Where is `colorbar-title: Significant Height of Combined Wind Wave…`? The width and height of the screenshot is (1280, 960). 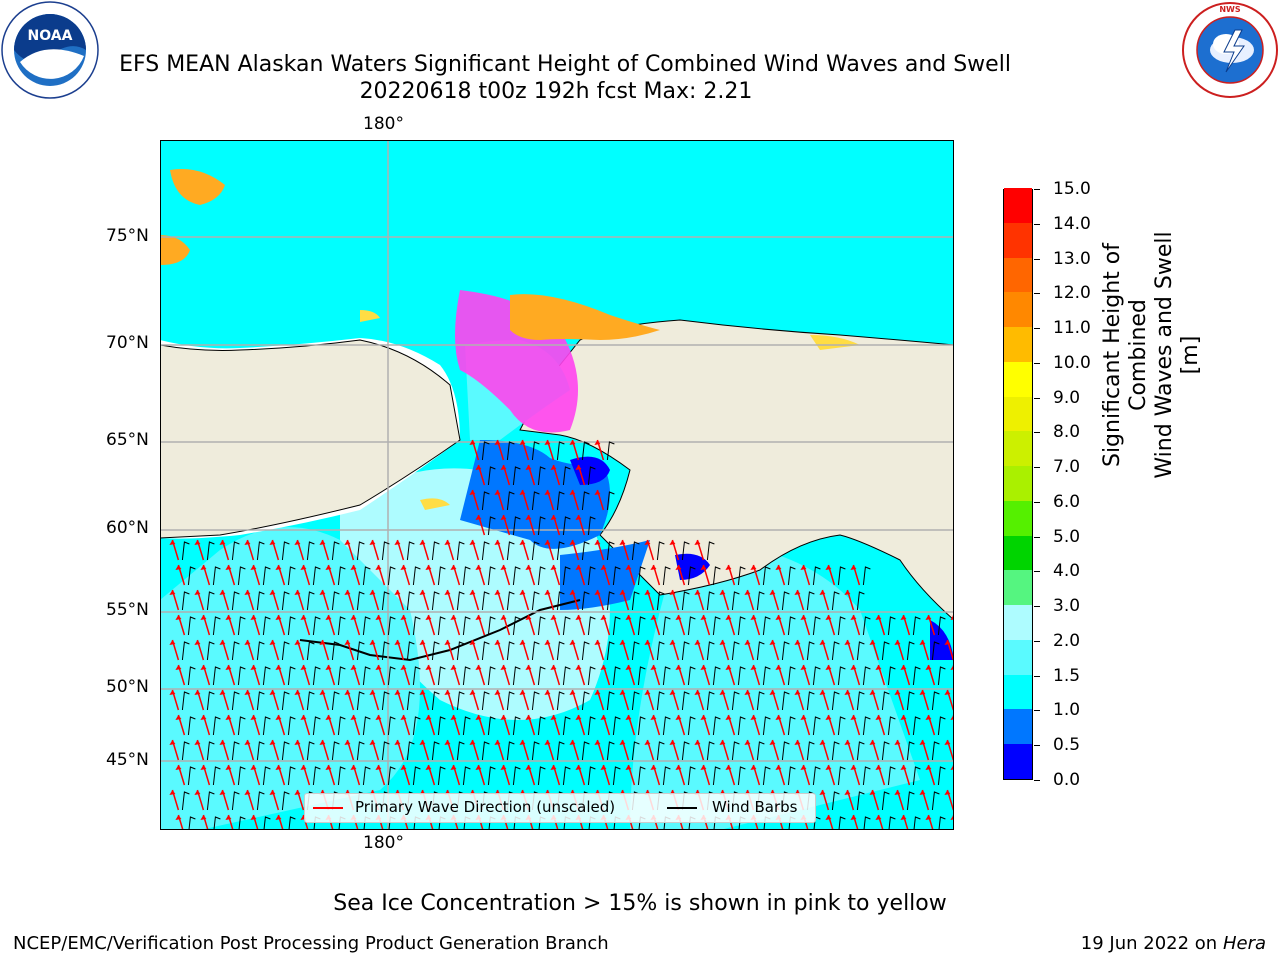 colorbar-title: Significant Height of Combined Wind Wave… is located at coordinates (1152, 355).